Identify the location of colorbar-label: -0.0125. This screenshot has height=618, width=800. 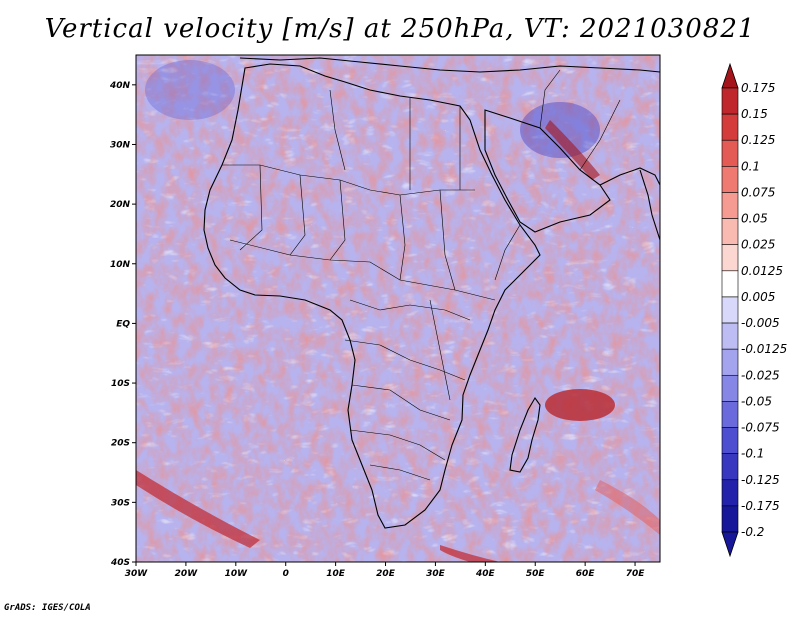
(764, 349).